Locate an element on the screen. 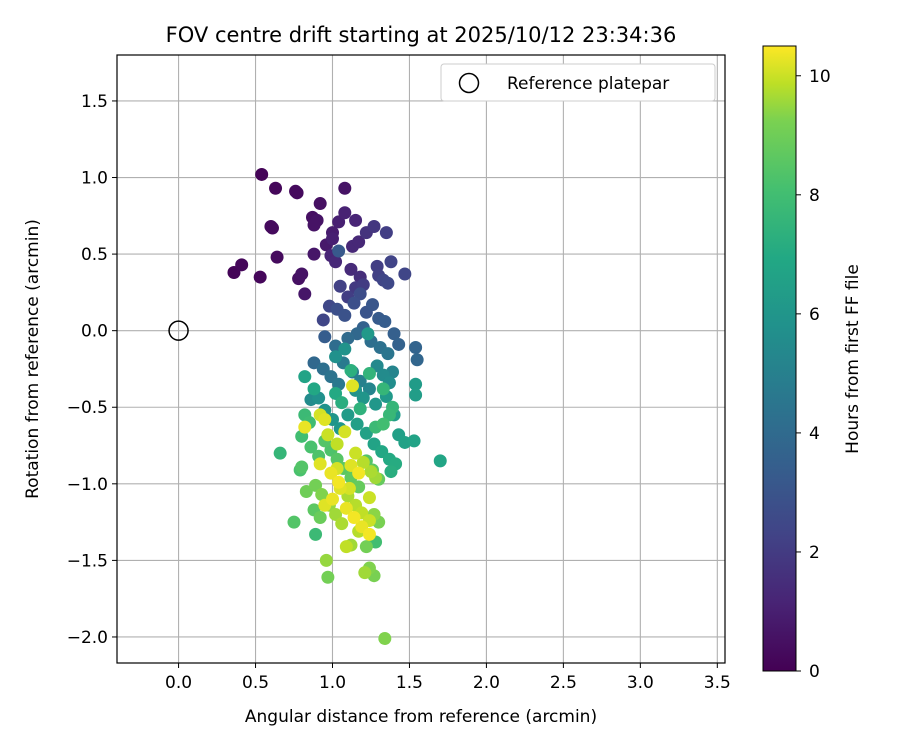 This screenshot has height=750, width=900. colorbar is located at coordinates (779, 358).